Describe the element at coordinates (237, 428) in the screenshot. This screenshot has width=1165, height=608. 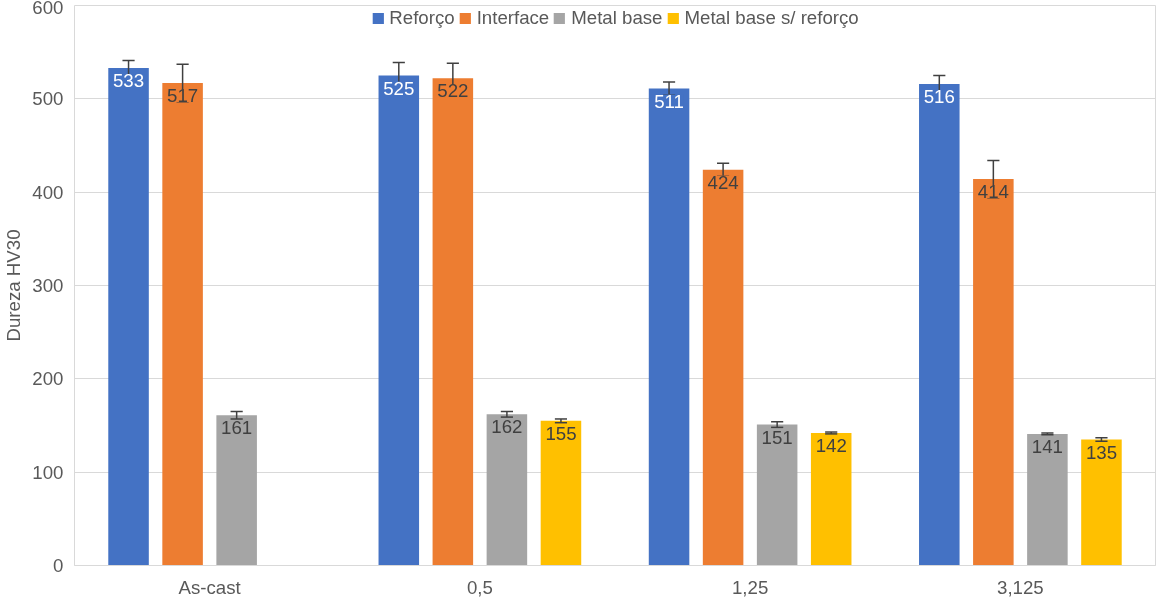
I see `data-label: 161` at that location.